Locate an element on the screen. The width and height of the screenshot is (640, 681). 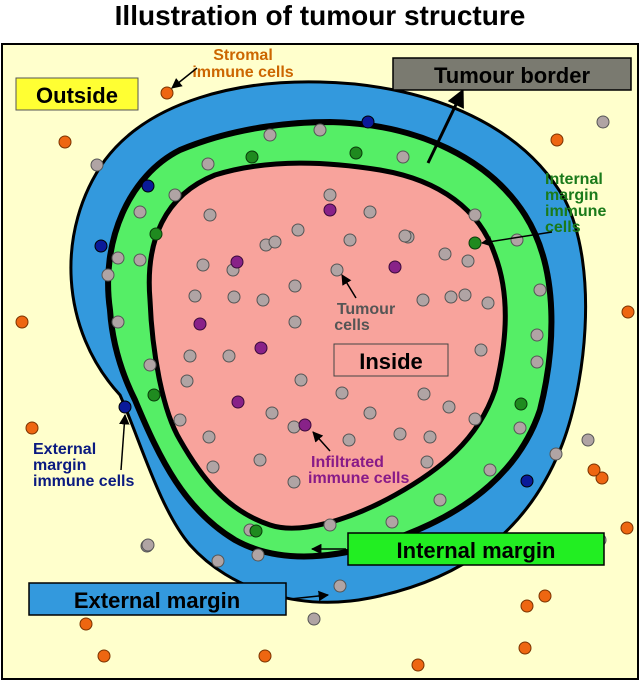
inside-label-text: Inside is located at coordinates (391, 361).